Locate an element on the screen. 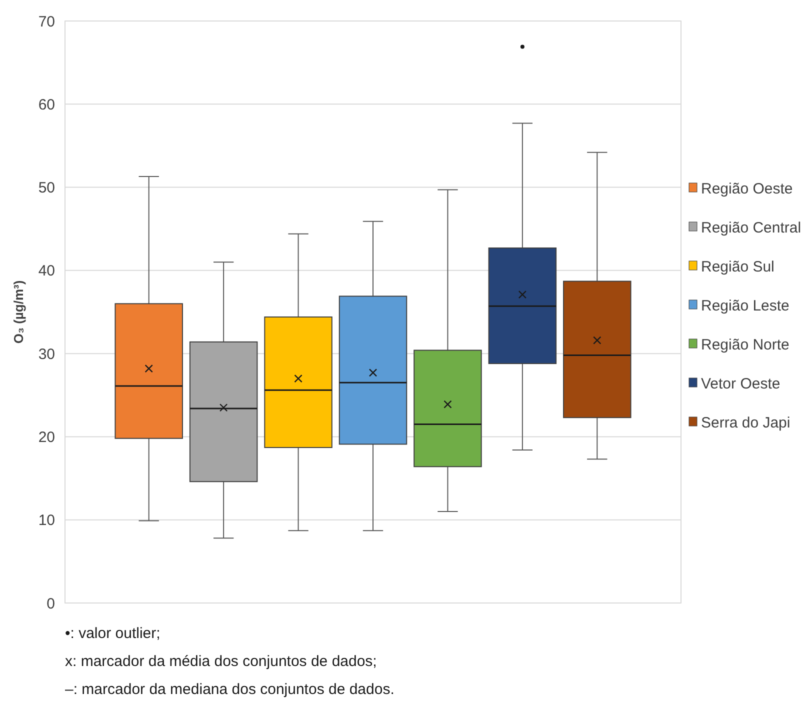 This screenshot has width=809, height=725. legend-label: Vetor Oeste is located at coordinates (740, 383).